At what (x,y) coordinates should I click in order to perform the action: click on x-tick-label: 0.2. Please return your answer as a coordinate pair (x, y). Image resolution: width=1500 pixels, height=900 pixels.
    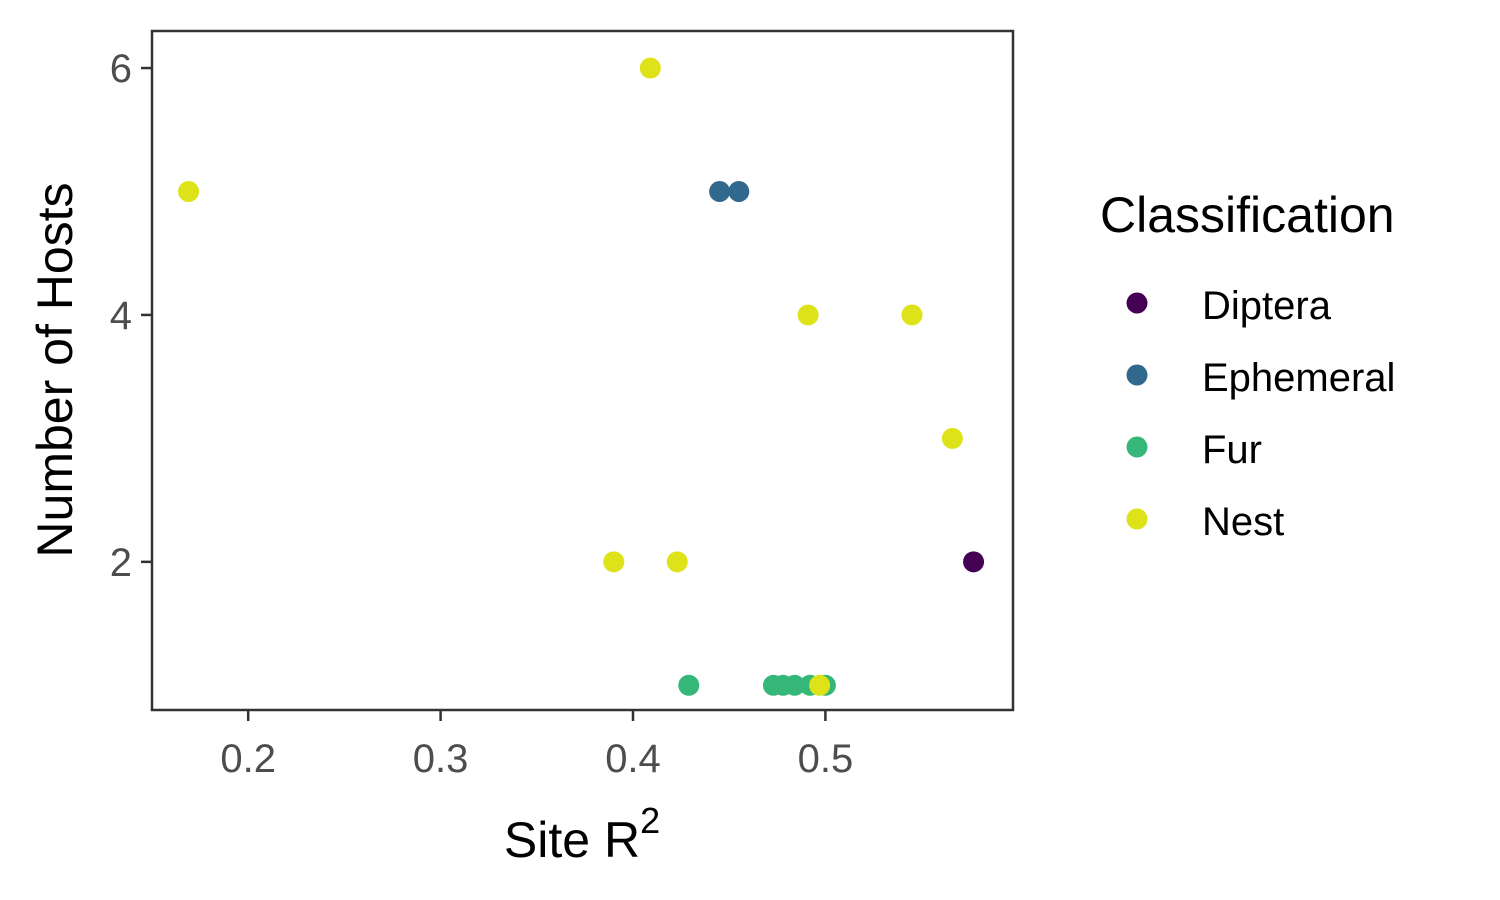
    Looking at the image, I should click on (248, 759).